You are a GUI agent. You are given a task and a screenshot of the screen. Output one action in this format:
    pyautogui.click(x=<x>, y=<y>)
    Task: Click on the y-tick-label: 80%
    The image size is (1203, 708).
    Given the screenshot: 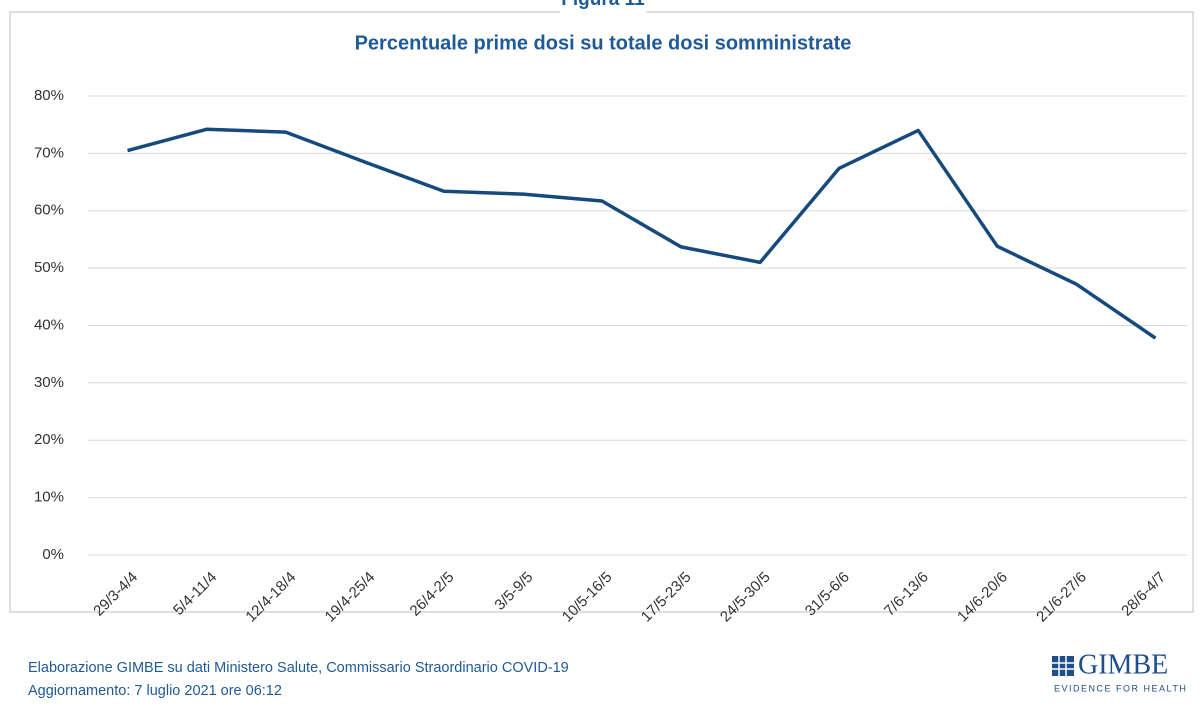 What is the action you would take?
    pyautogui.click(x=49, y=95)
    